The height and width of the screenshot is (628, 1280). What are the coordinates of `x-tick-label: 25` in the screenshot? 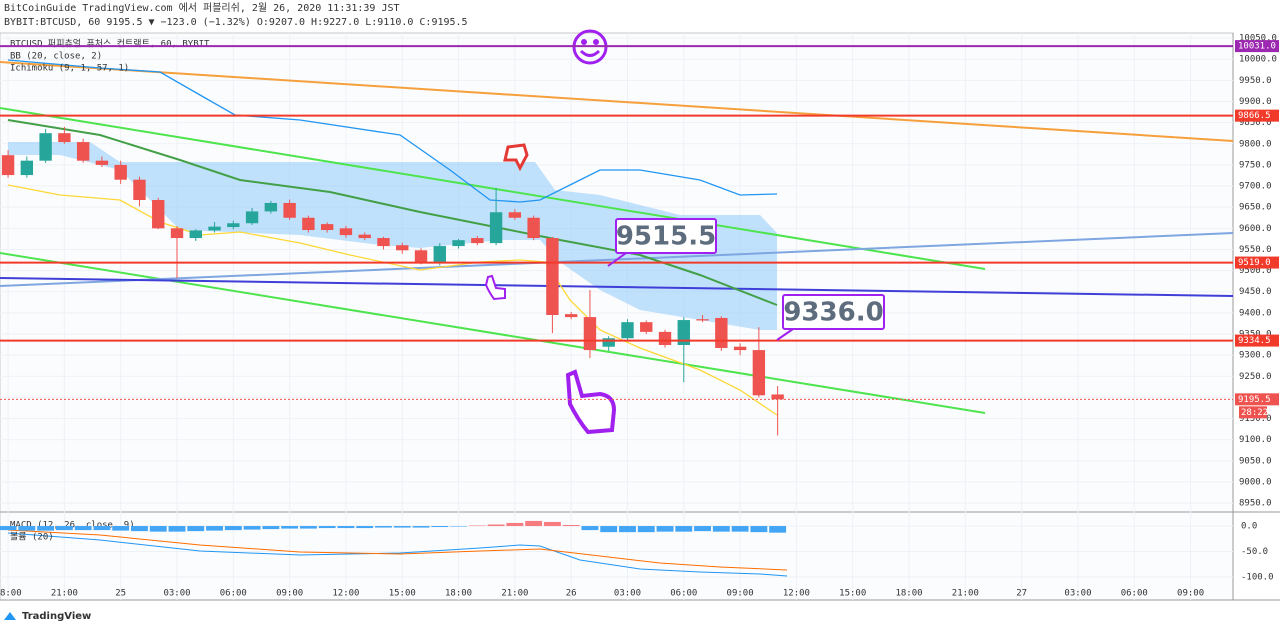 It's located at (120, 594).